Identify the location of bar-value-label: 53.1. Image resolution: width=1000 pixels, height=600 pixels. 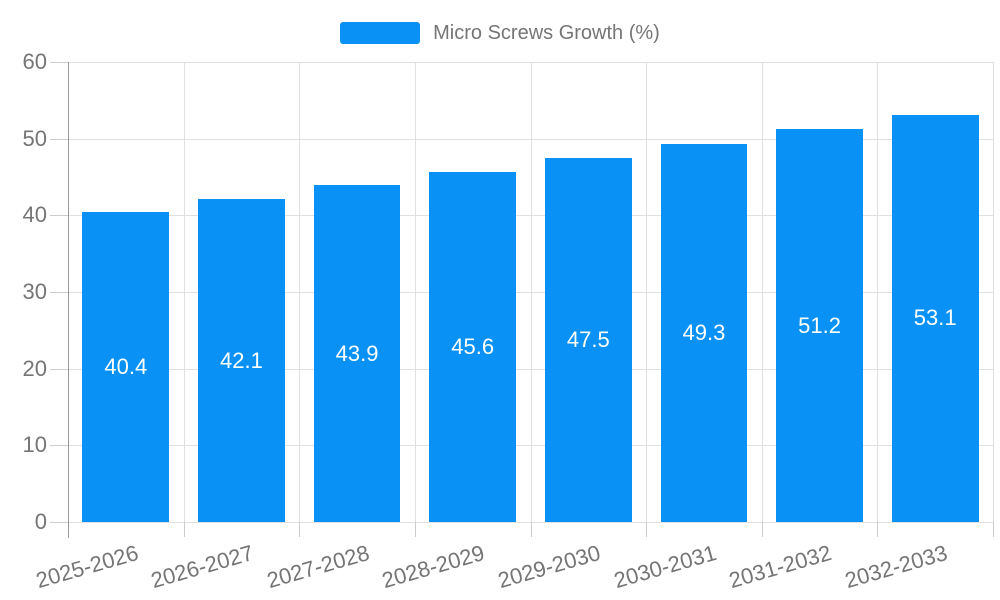
(935, 318).